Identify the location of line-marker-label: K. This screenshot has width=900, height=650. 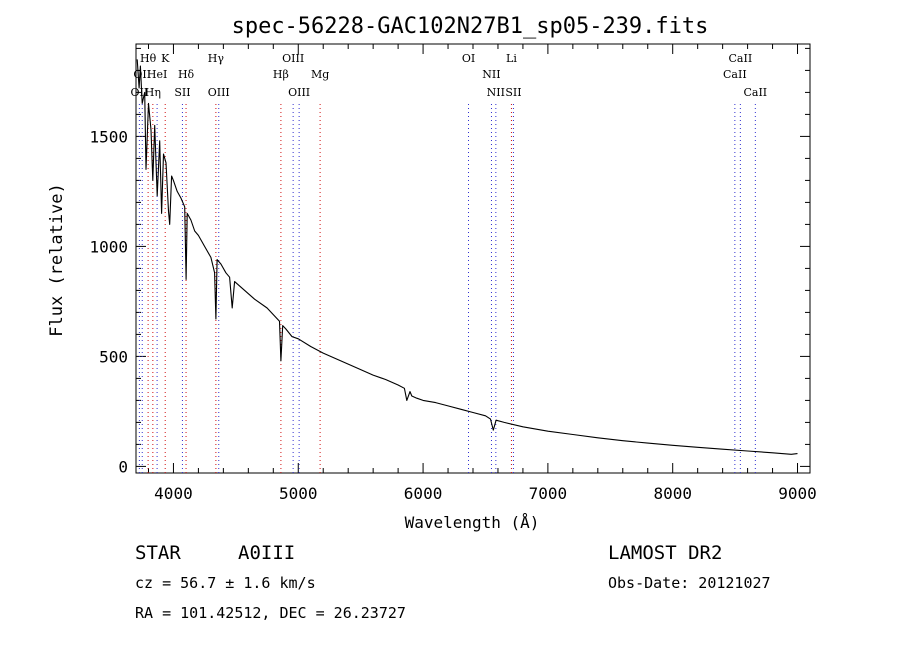
(165, 58).